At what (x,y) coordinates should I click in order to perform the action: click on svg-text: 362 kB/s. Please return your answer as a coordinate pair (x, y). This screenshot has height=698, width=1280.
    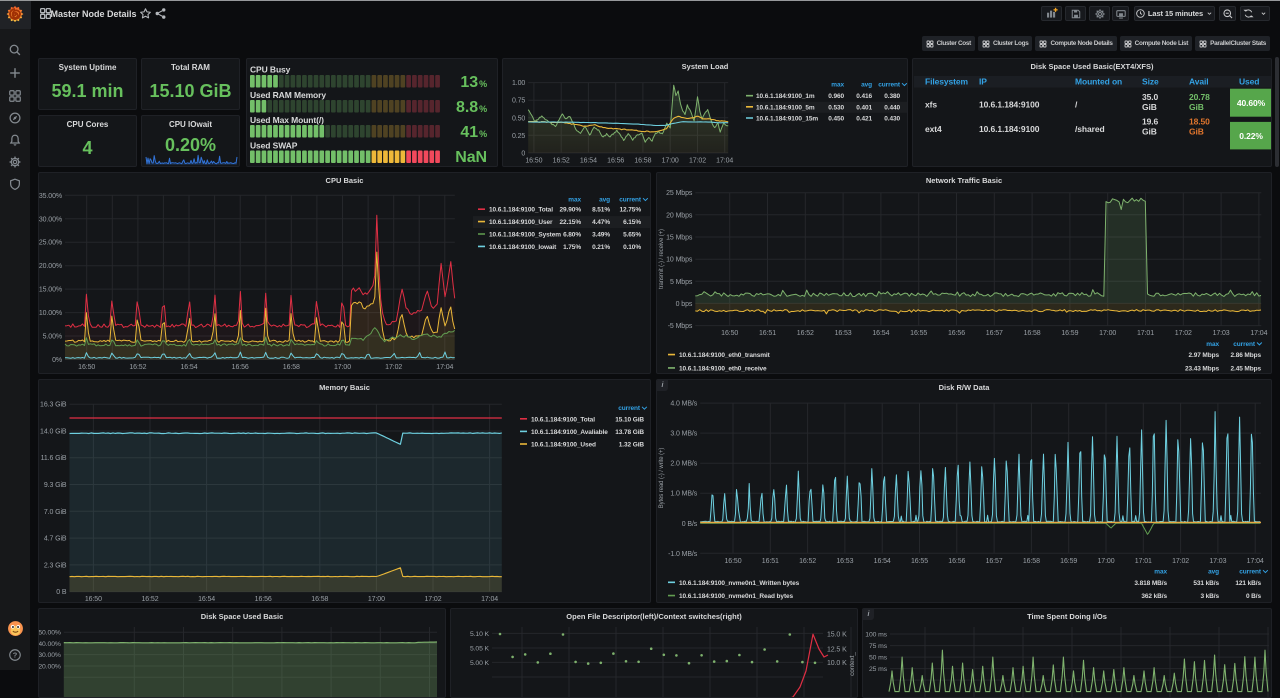
    Looking at the image, I should click on (1154, 596).